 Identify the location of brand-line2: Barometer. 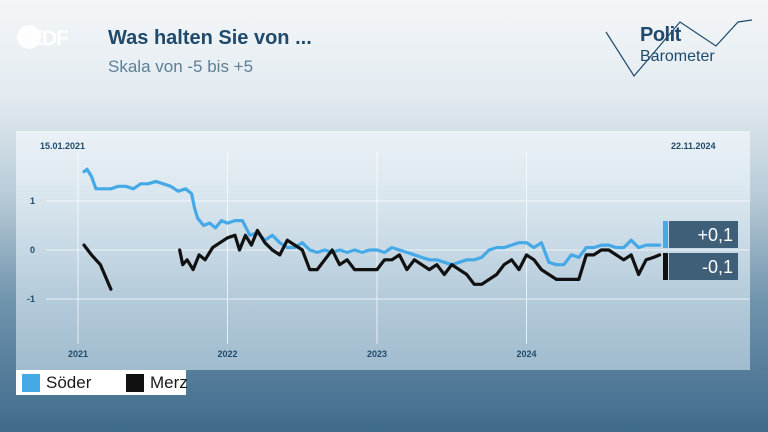
(677, 56).